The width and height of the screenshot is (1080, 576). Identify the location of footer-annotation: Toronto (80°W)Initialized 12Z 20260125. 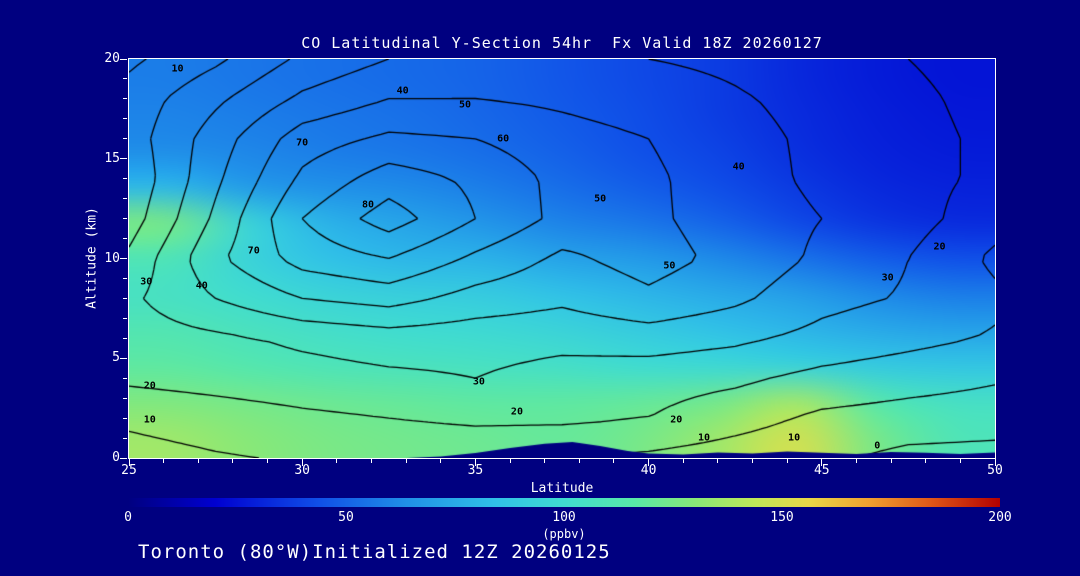
(374, 552).